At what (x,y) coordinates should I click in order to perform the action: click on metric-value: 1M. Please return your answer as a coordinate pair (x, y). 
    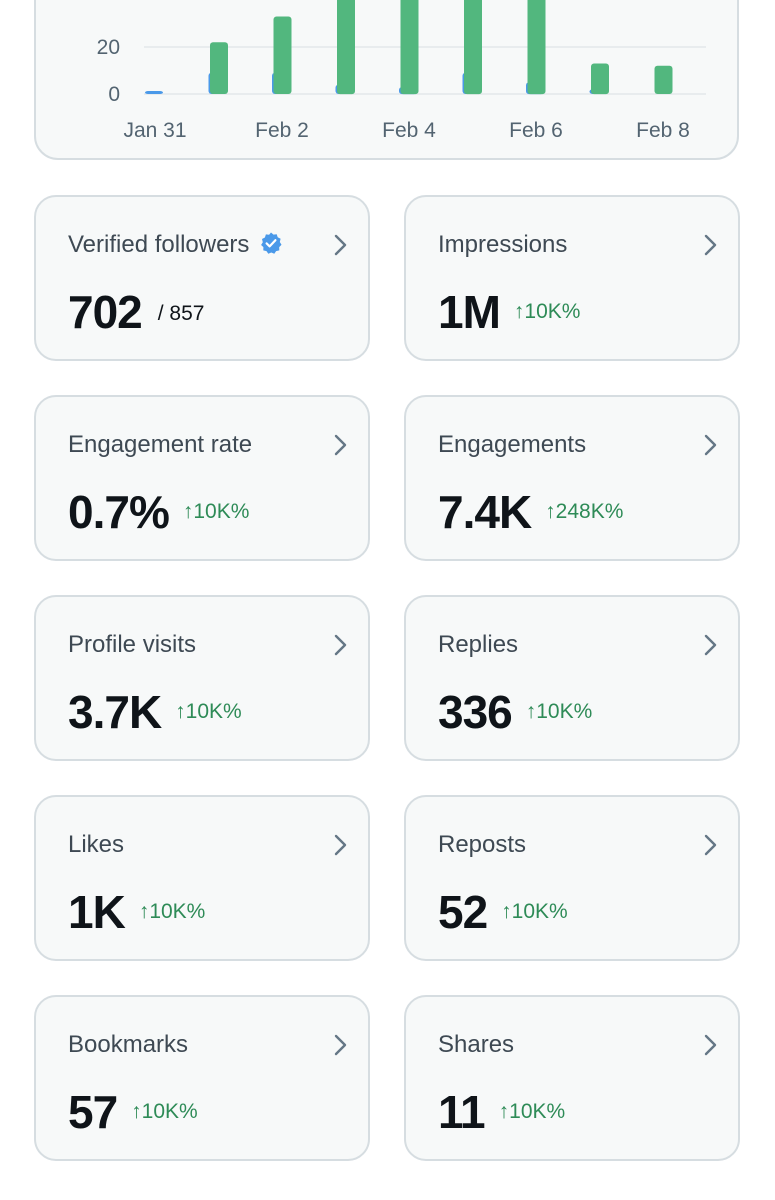
    Looking at the image, I should click on (469, 312).